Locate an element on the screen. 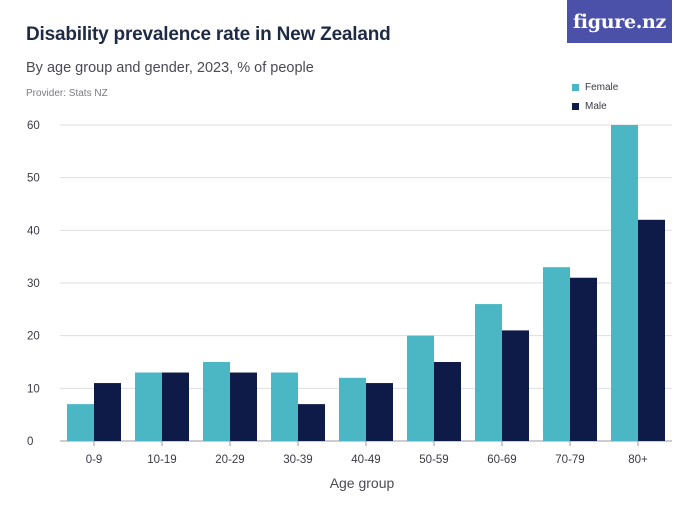 This screenshot has width=700, height=525. y-tick-label: 40 is located at coordinates (33, 231).